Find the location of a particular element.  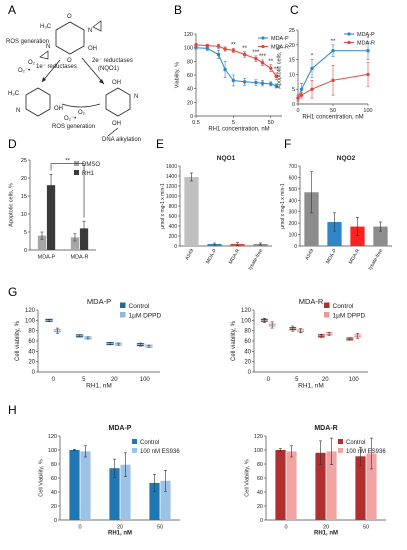

panel-b-y-tick-label: 20 is located at coordinates (190, 103).